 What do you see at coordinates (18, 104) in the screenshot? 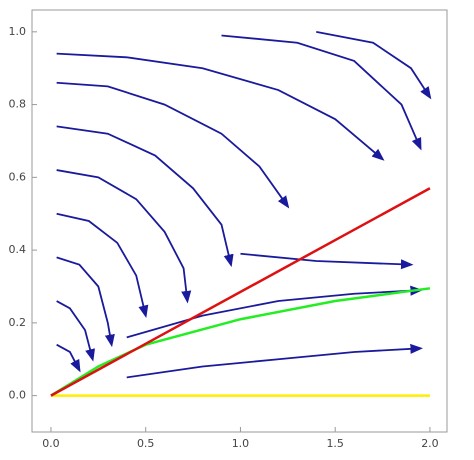
I see `y-tick-label: 0.8` at bounding box center [18, 104].